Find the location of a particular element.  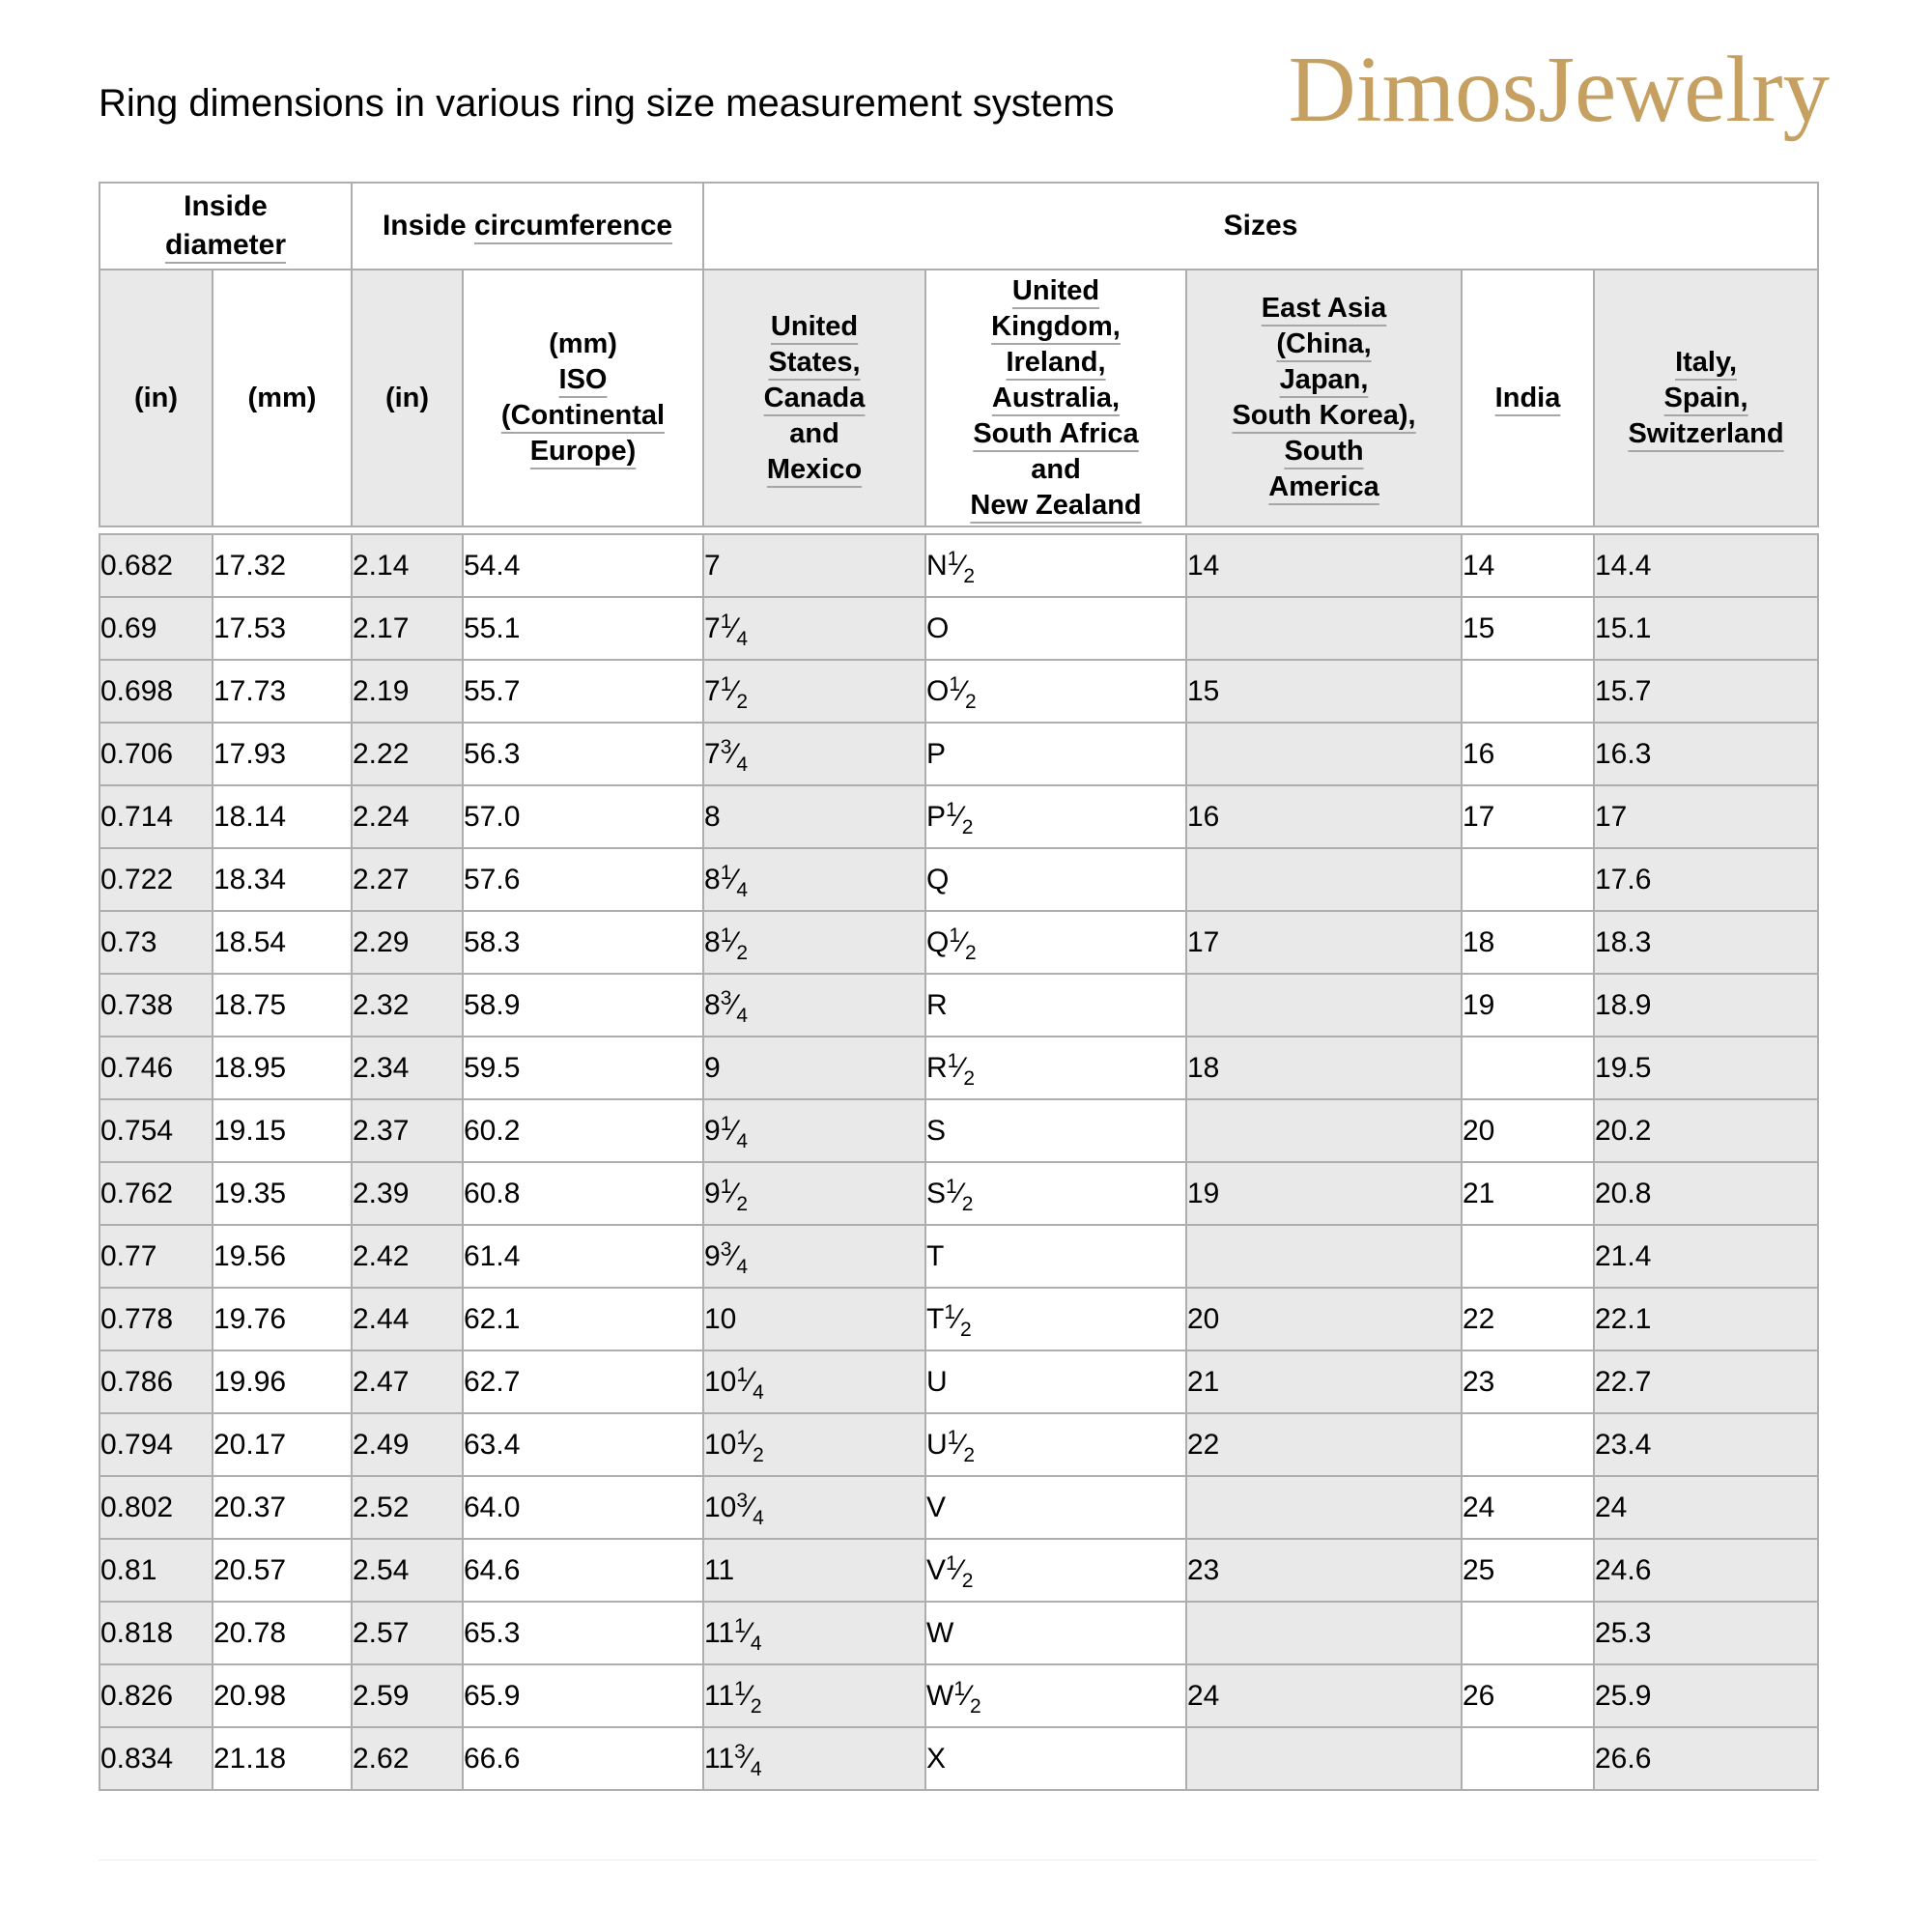

table-cell: 17.93 is located at coordinates (282, 754).